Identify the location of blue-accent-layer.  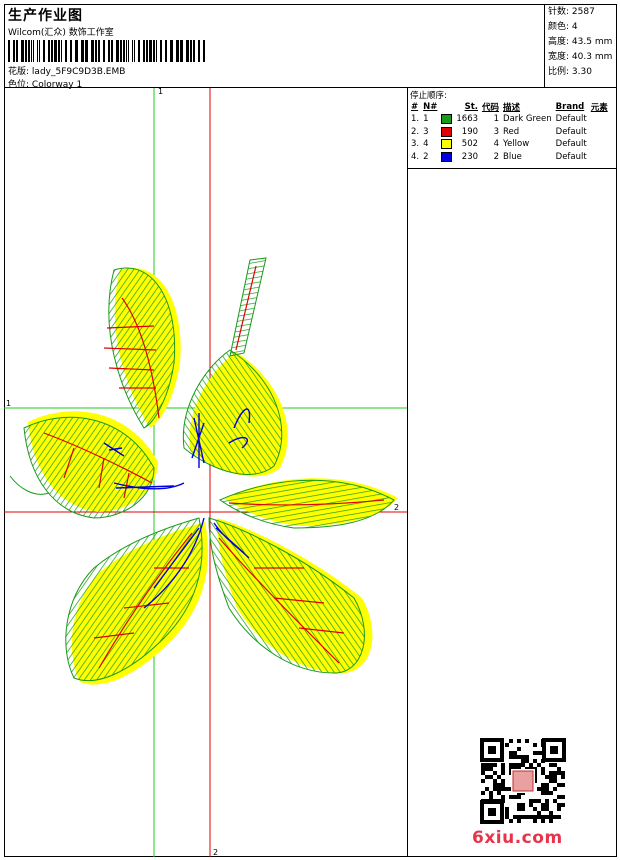
(177, 508).